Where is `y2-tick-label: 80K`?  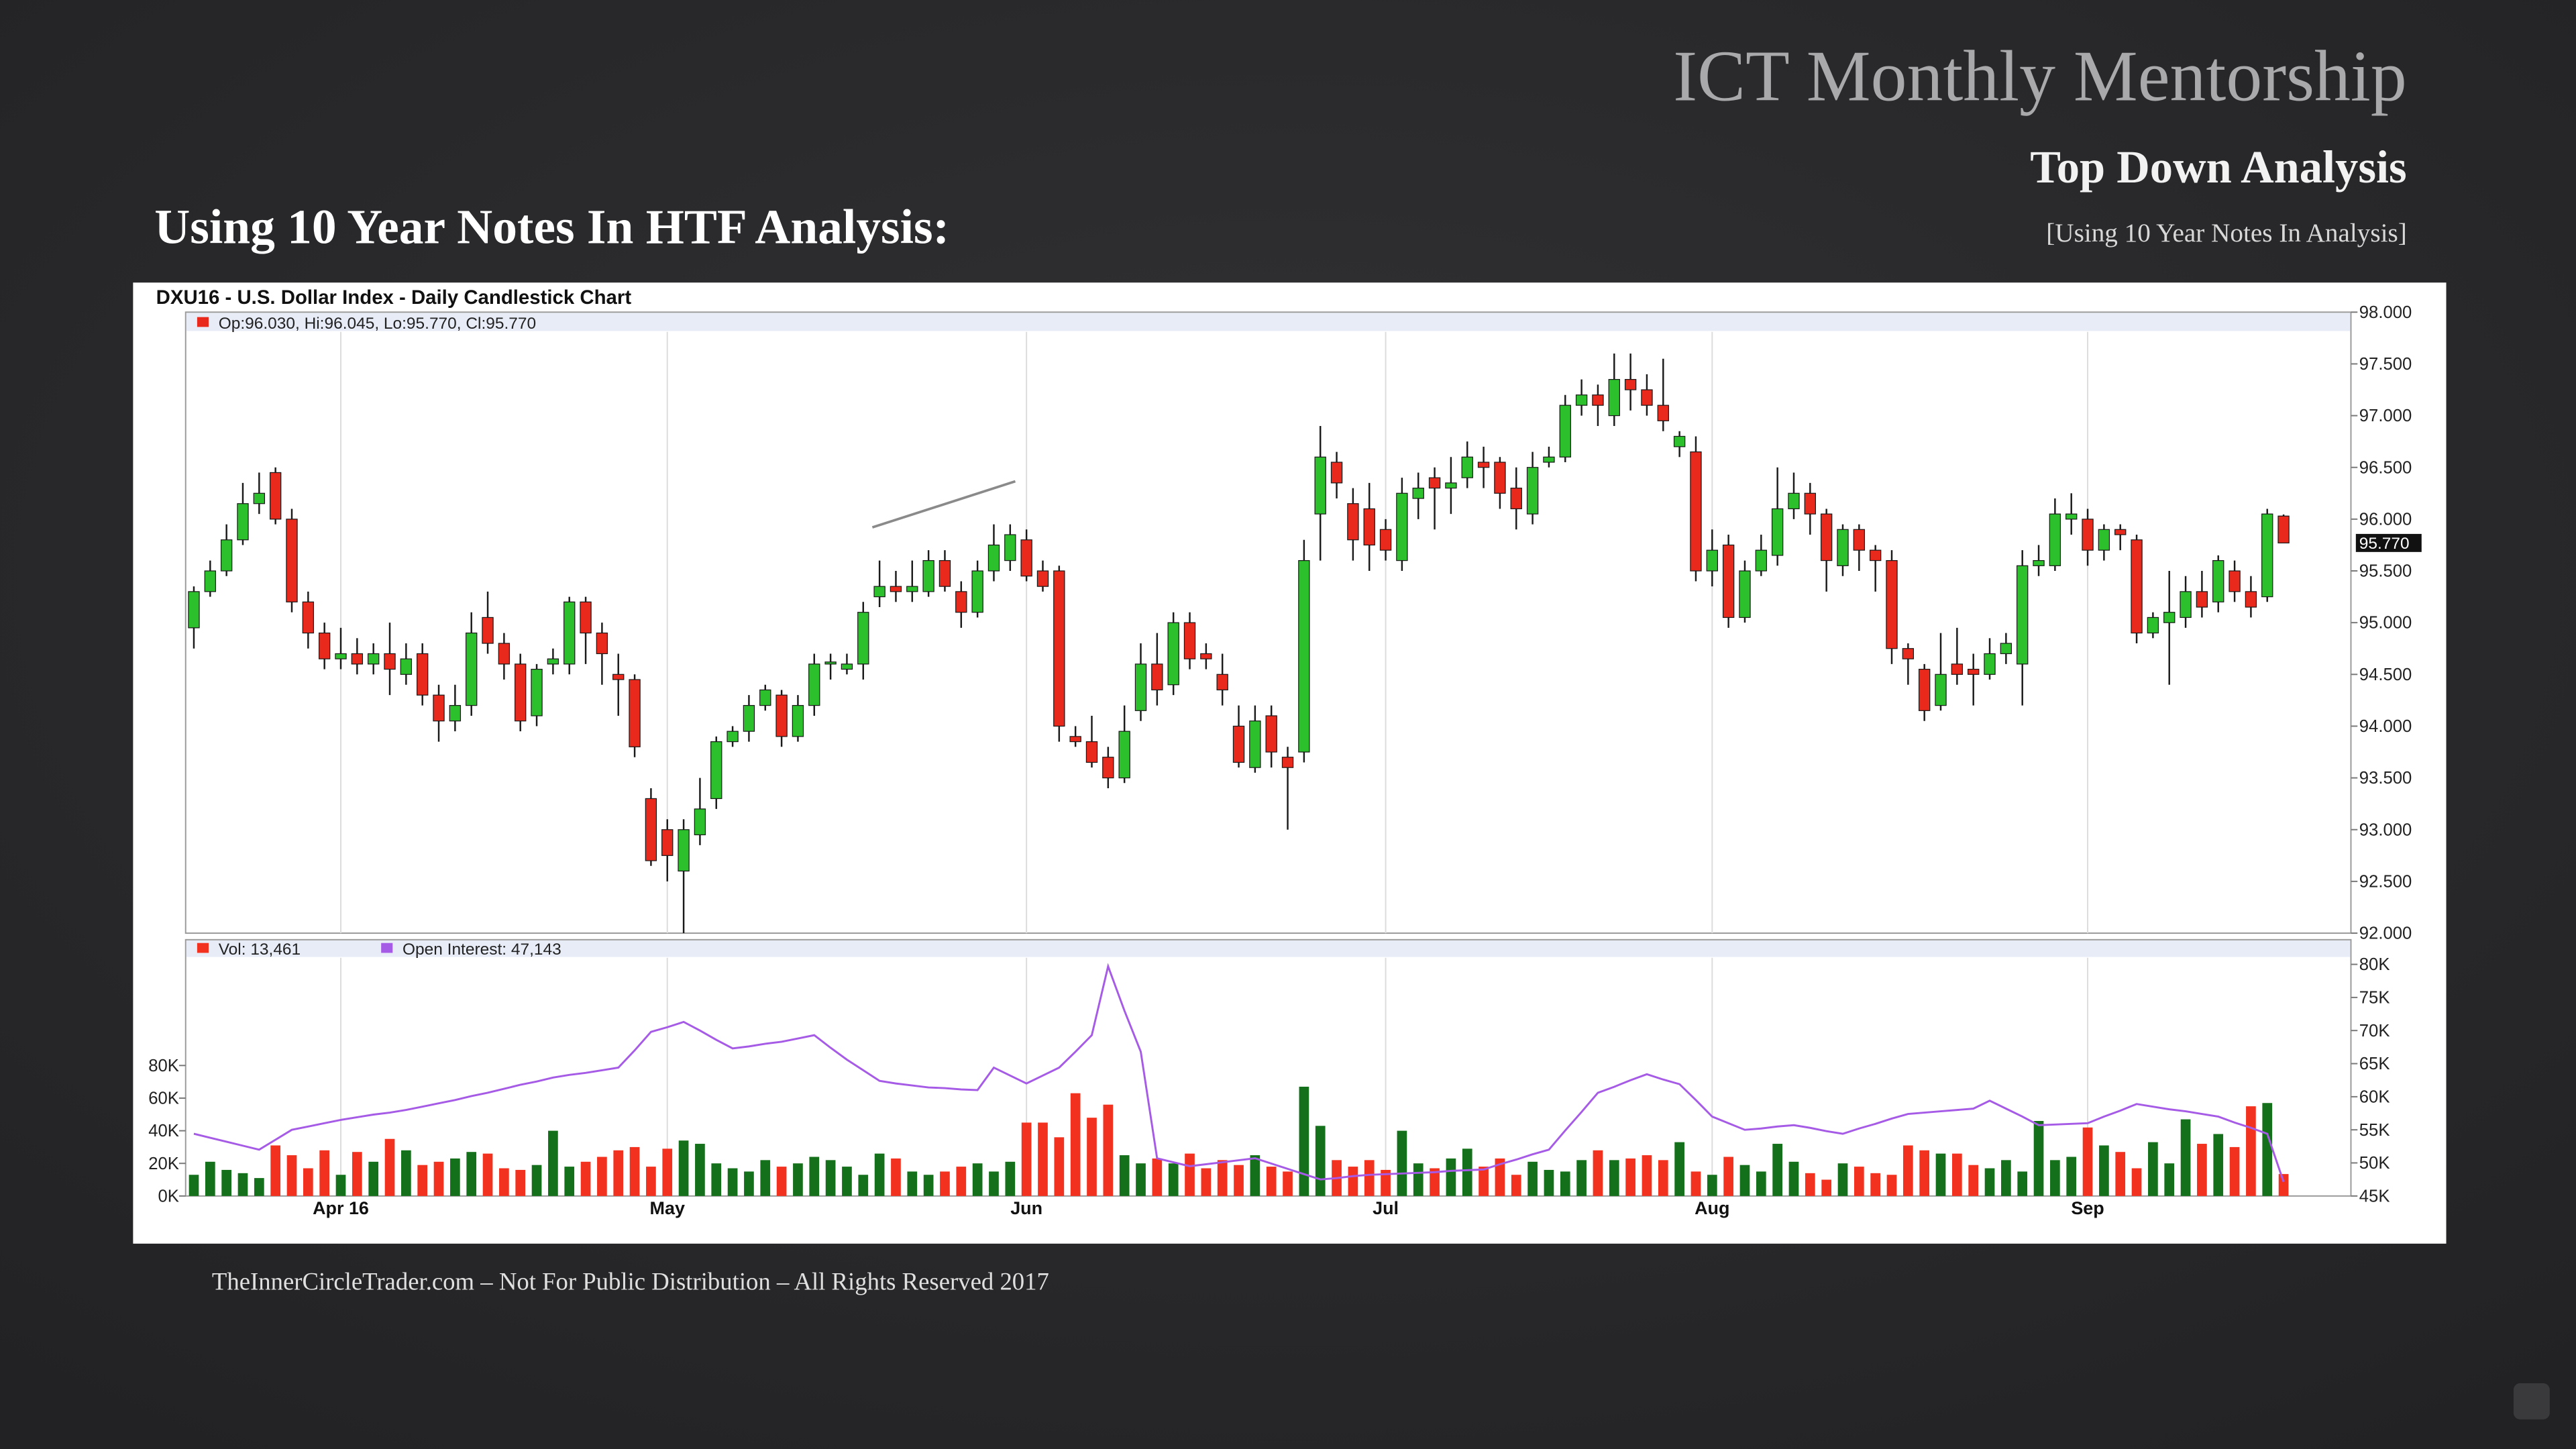
y2-tick-label: 80K is located at coordinates (2374, 964).